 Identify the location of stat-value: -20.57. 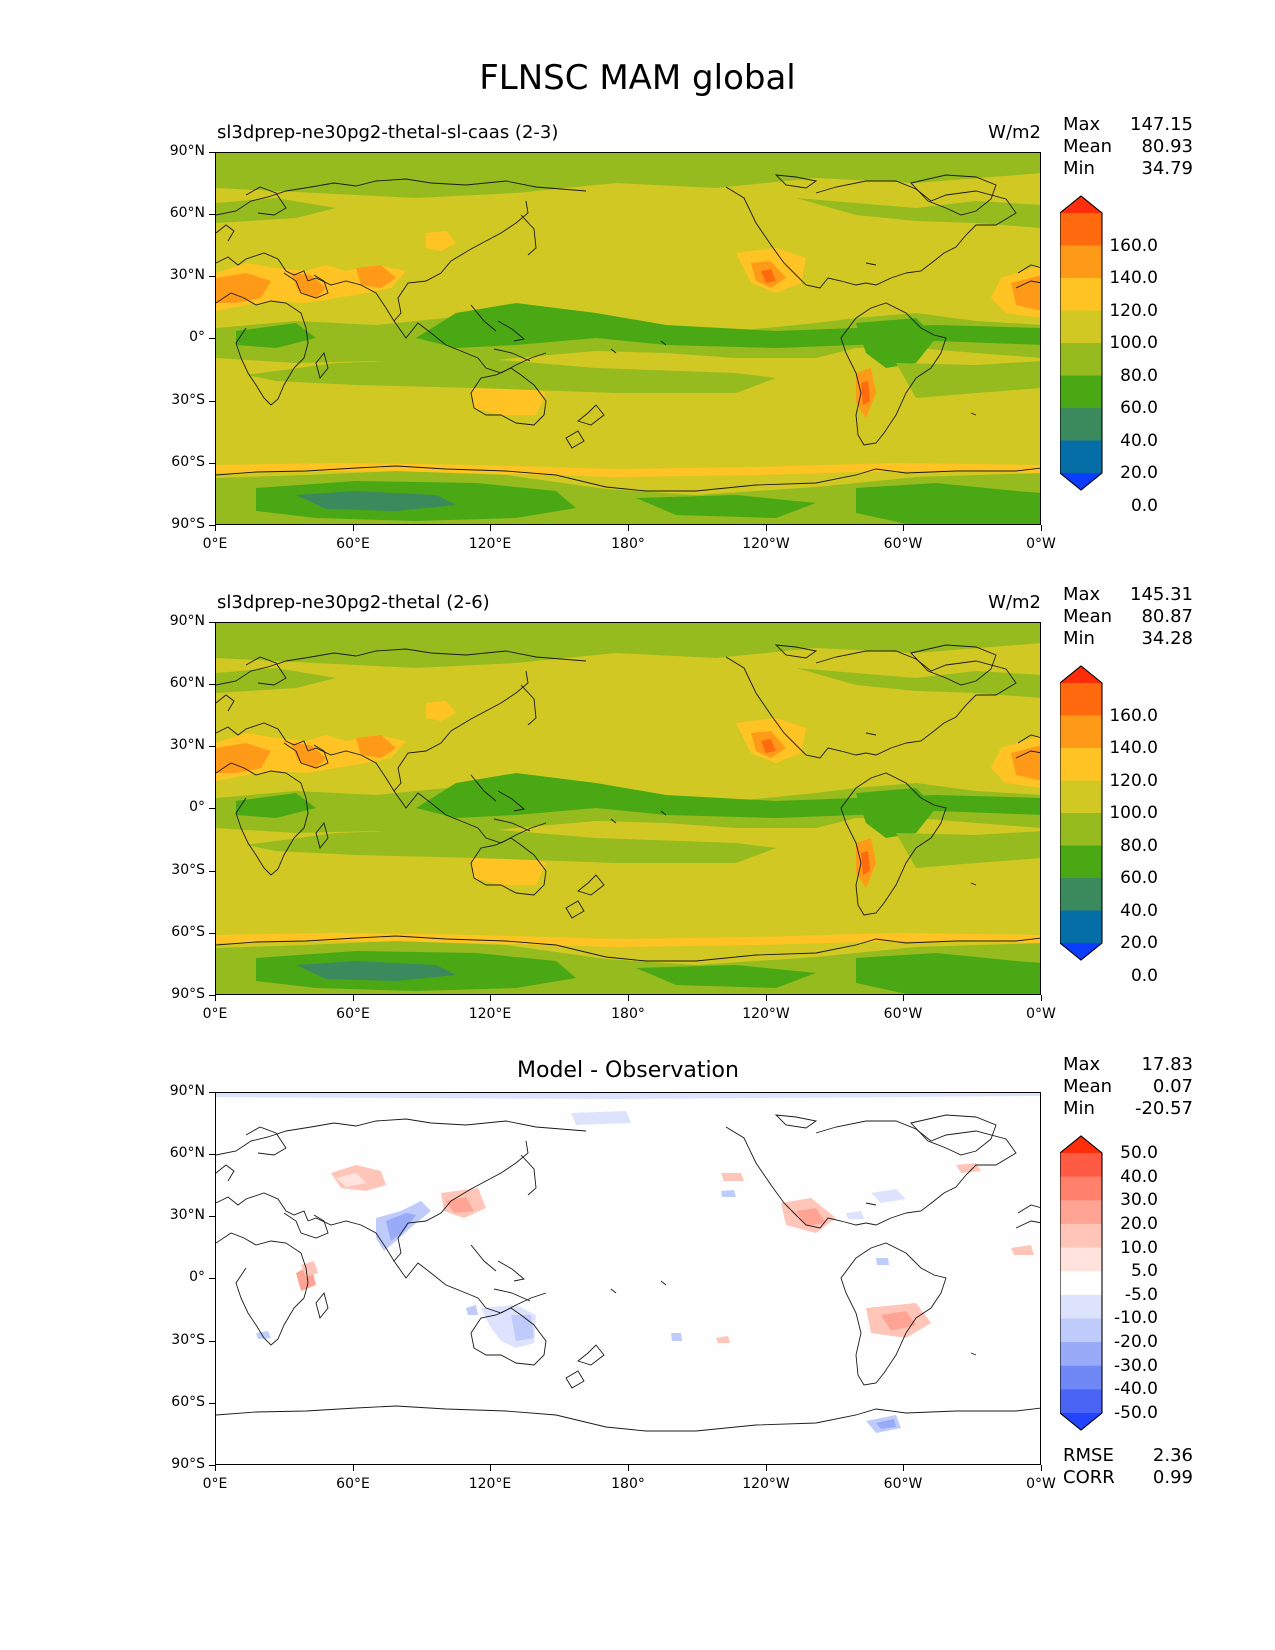
(1163, 1108).